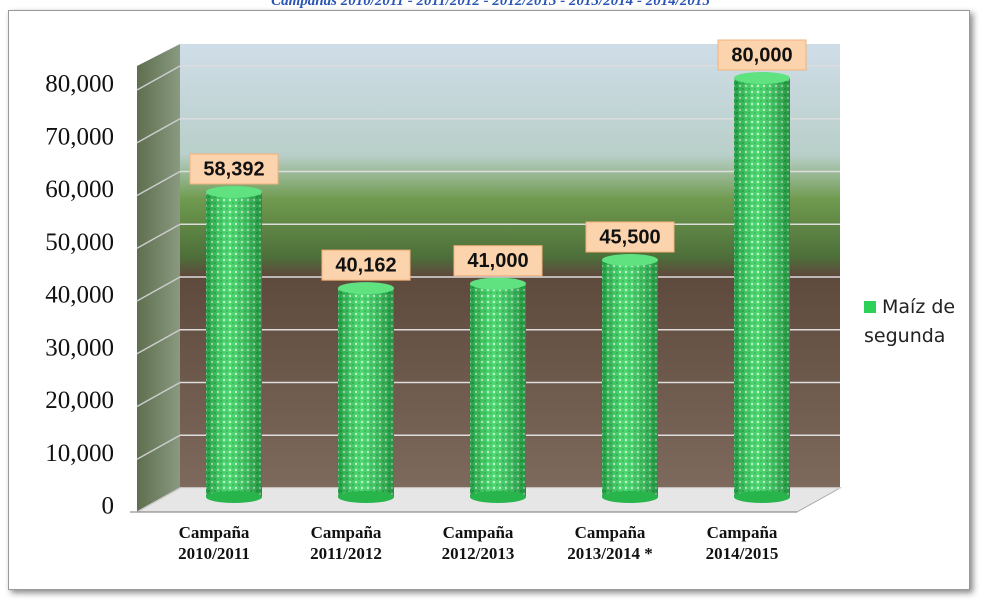  Describe the element at coordinates (346, 543) in the screenshot. I see `x-tick-label: Campaña 2011/2012` at that location.